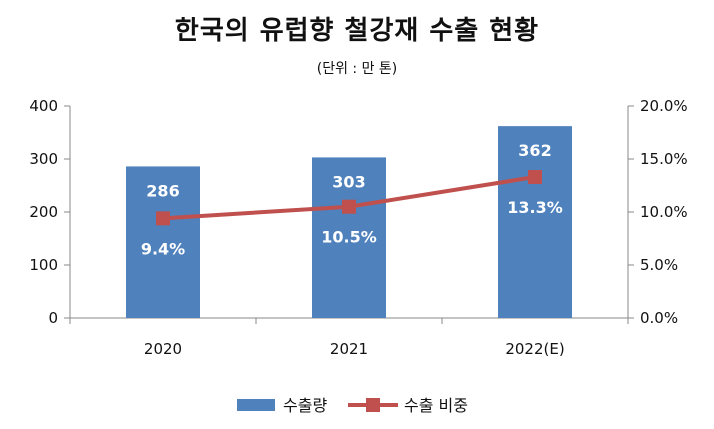 The image size is (714, 429). What do you see at coordinates (436, 405) in the screenshot?
I see `legend-label-line: 수출 비중` at bounding box center [436, 405].